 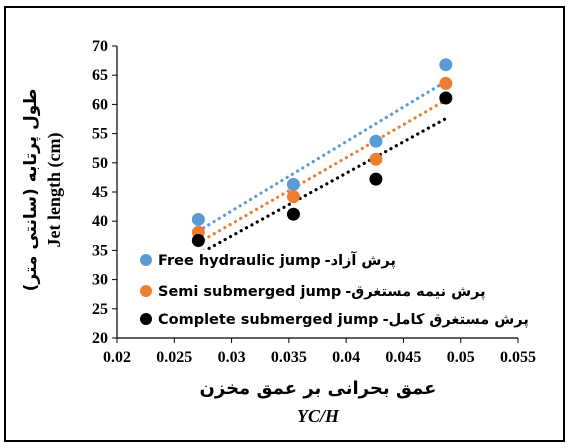 I want to click on y-axis-label-latin: Jet length (cm), so click(x=54, y=190).